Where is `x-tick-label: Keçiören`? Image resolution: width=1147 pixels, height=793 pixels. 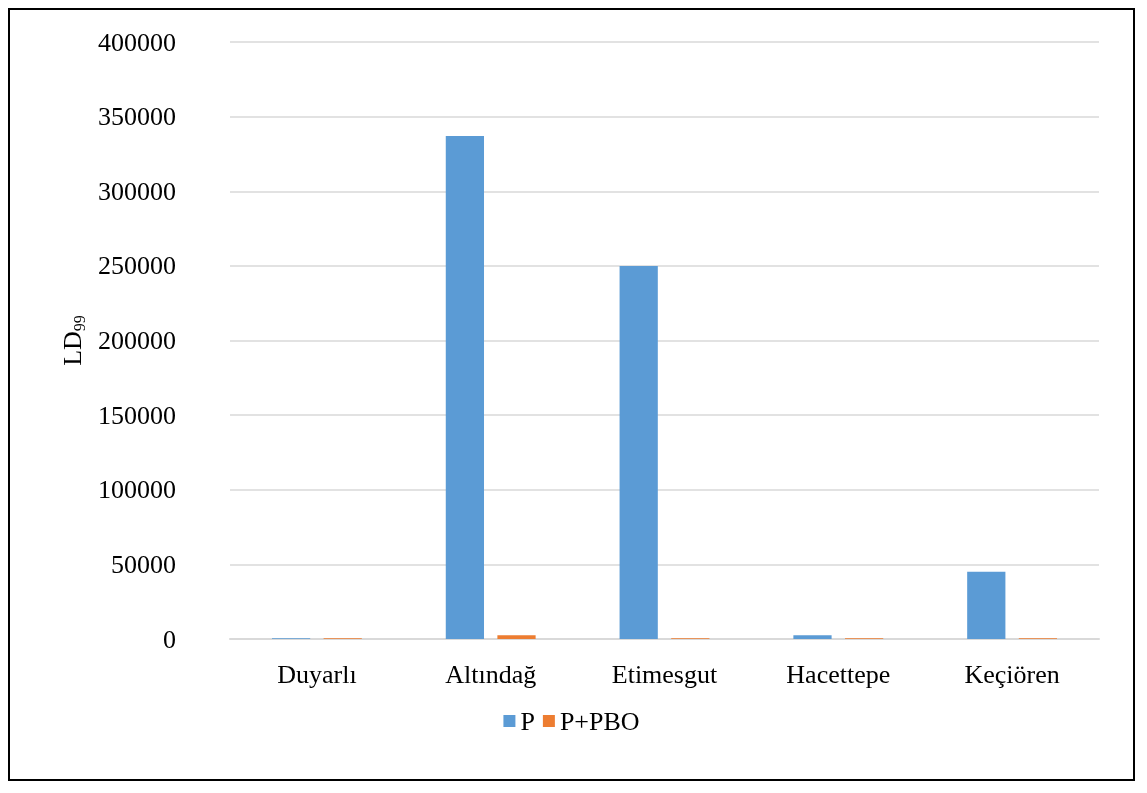
x-tick-label: Keçiören is located at coordinates (1012, 674).